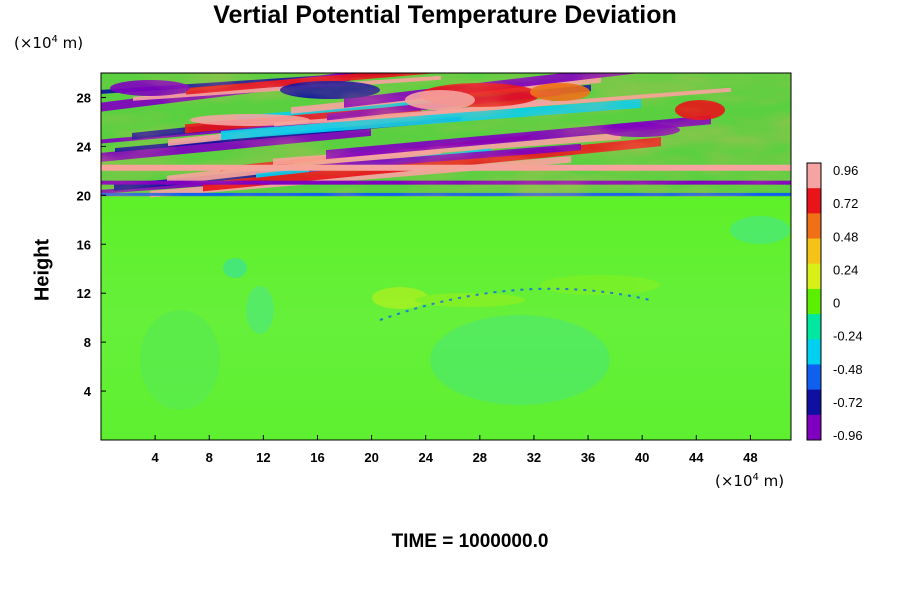 This screenshot has width=900, height=600. What do you see at coordinates (317, 457) in the screenshot?
I see `x-tick-label-3: 16` at bounding box center [317, 457].